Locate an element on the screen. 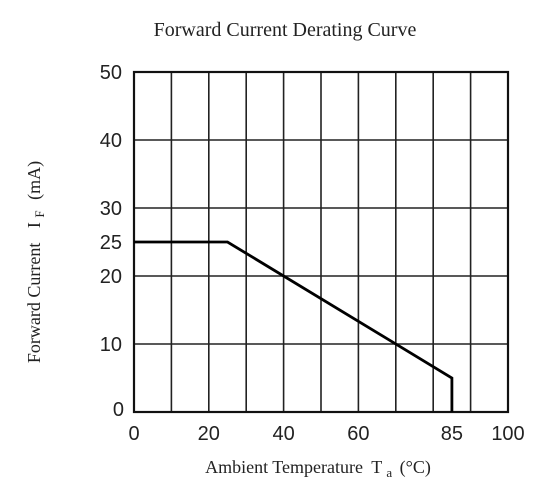  y-tick-label: 10 is located at coordinates (111, 345).